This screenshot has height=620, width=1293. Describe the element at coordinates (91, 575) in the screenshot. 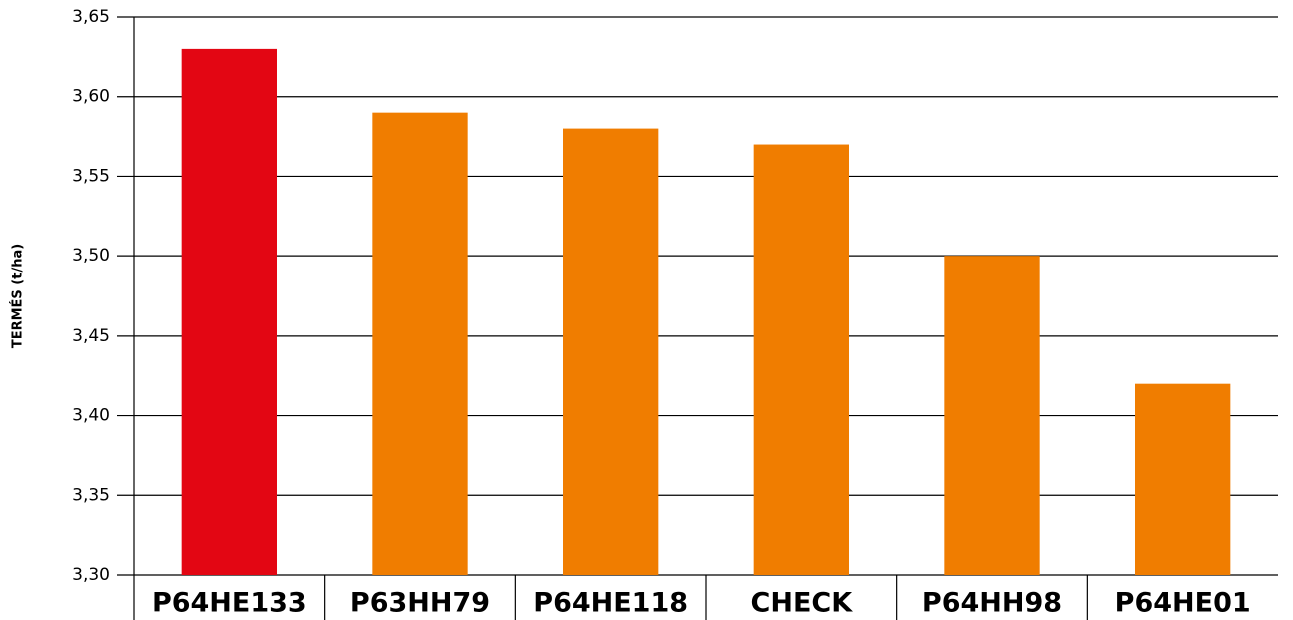

I see `y-tick-label: 3,30` at that location.